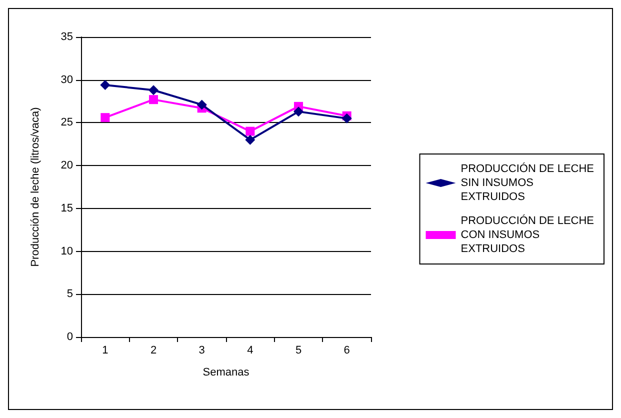  What do you see at coordinates (69, 294) in the screenshot?
I see `y-tick-label: 5` at bounding box center [69, 294].